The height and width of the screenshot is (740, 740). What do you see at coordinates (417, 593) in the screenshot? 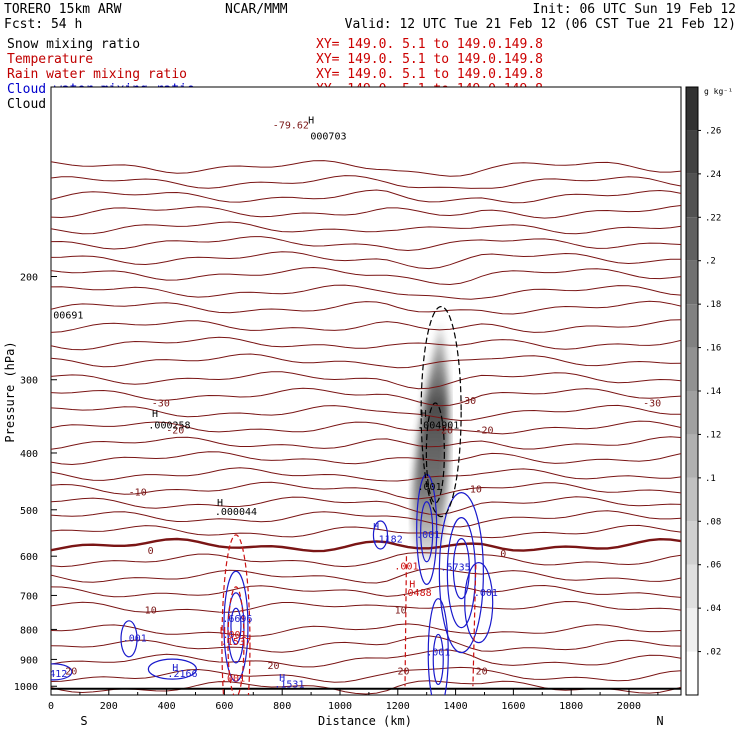
I see `rain-label: .0488` at bounding box center [417, 593].